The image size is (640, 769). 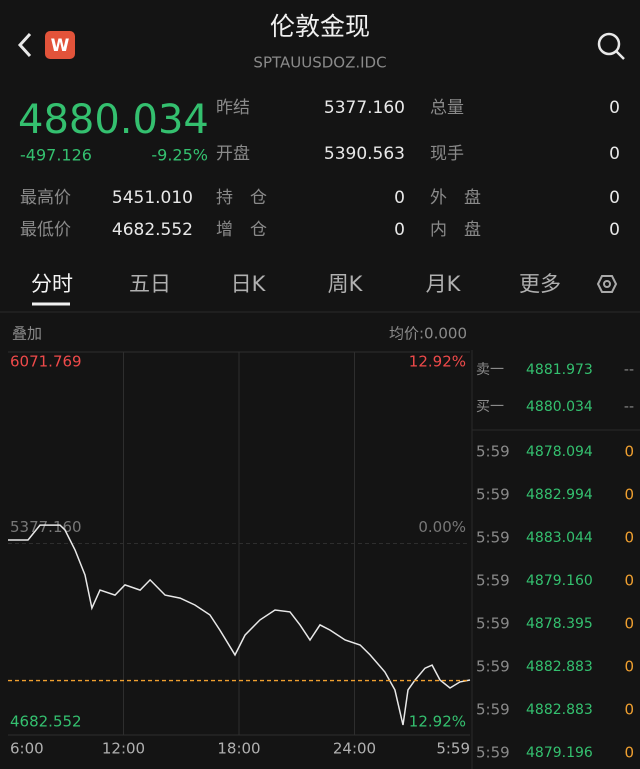 What do you see at coordinates (428, 334) in the screenshot?
I see `avg-price: 均价:0.000` at bounding box center [428, 334].